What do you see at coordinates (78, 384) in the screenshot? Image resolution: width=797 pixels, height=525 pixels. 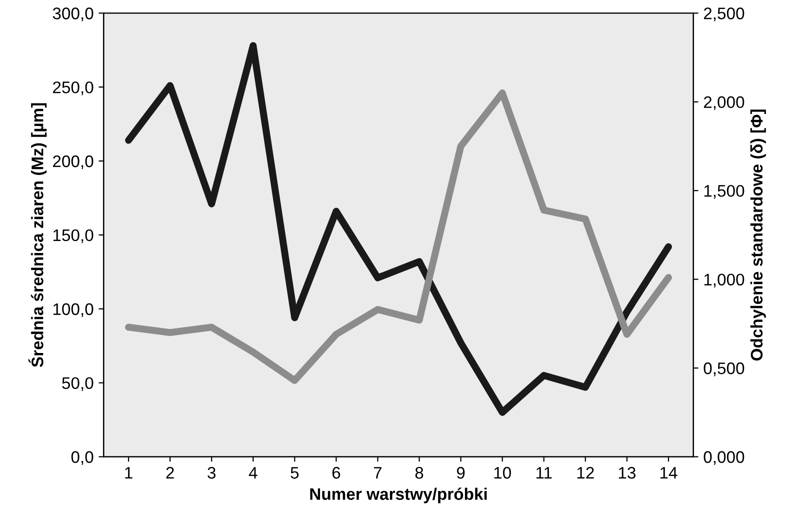 I see `y-tick-label: 50,0` at bounding box center [78, 384].